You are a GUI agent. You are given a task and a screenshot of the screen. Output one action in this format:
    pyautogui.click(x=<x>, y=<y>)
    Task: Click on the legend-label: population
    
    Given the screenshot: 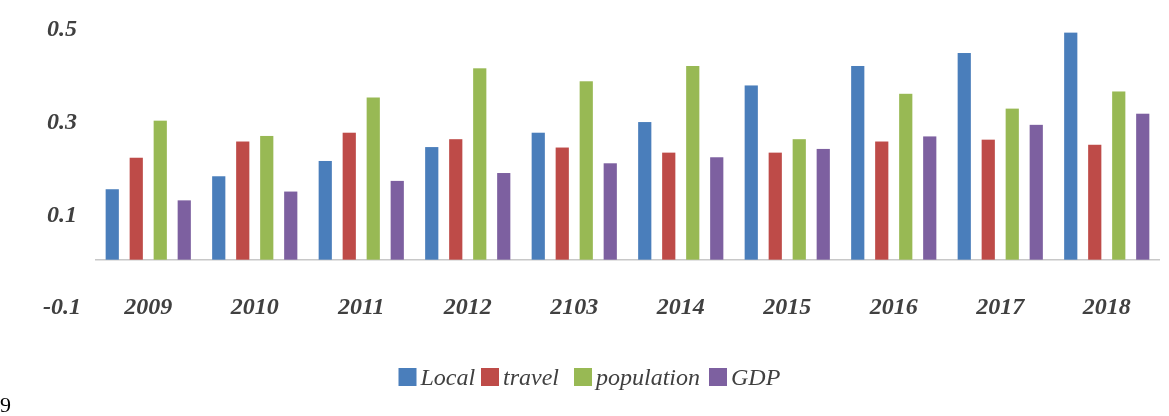 What is the action you would take?
    pyautogui.click(x=647, y=377)
    